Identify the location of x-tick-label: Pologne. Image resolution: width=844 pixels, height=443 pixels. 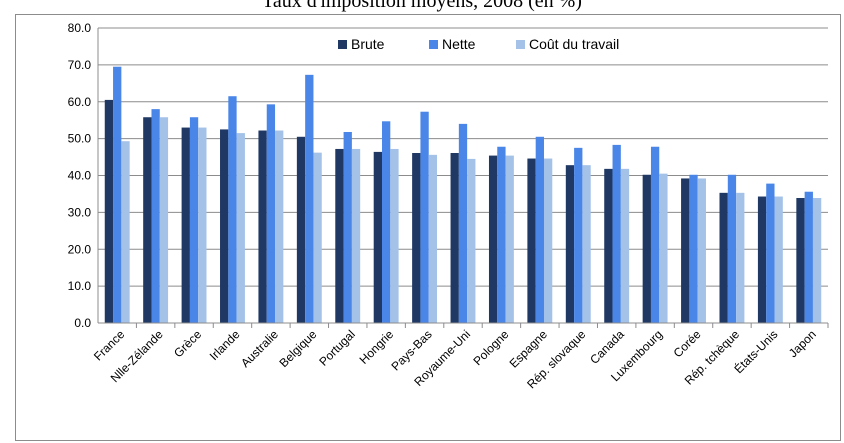
(490, 347).